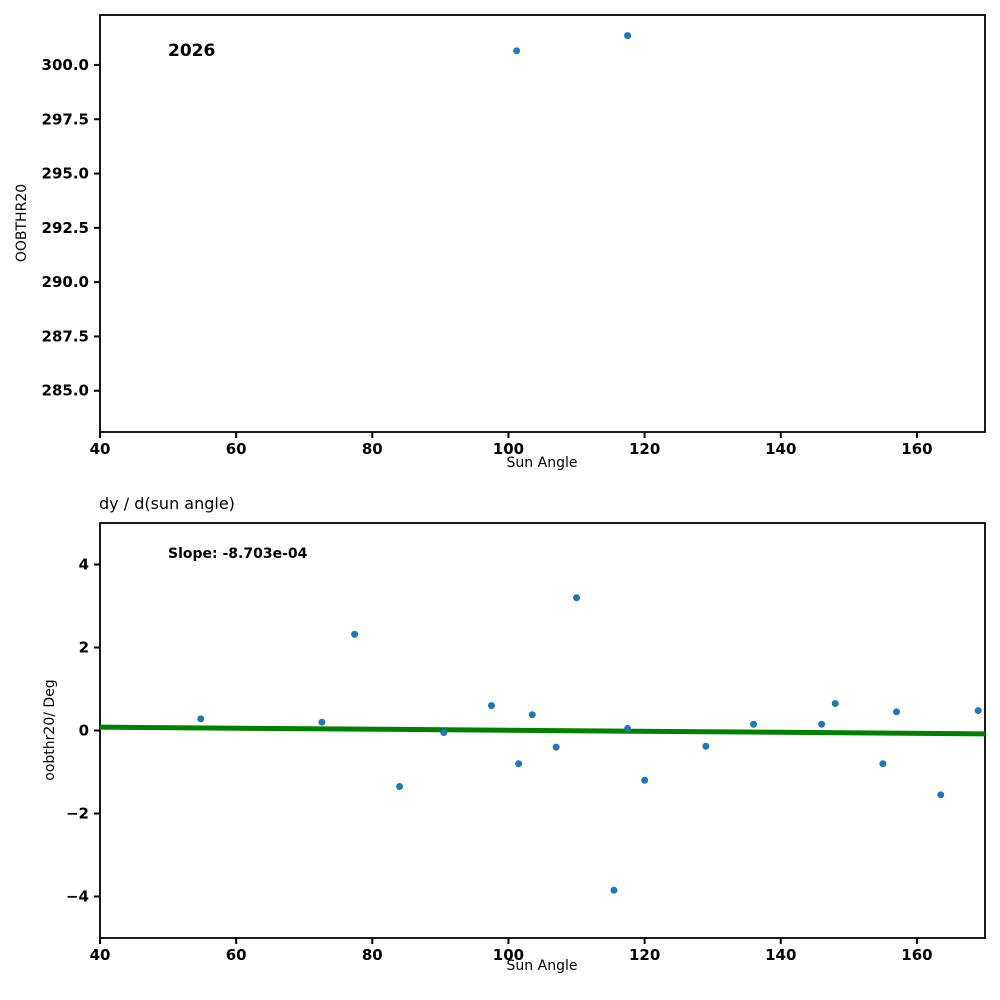  Describe the element at coordinates (65, 174) in the screenshot. I see `y-tick-label: 295.0` at that location.